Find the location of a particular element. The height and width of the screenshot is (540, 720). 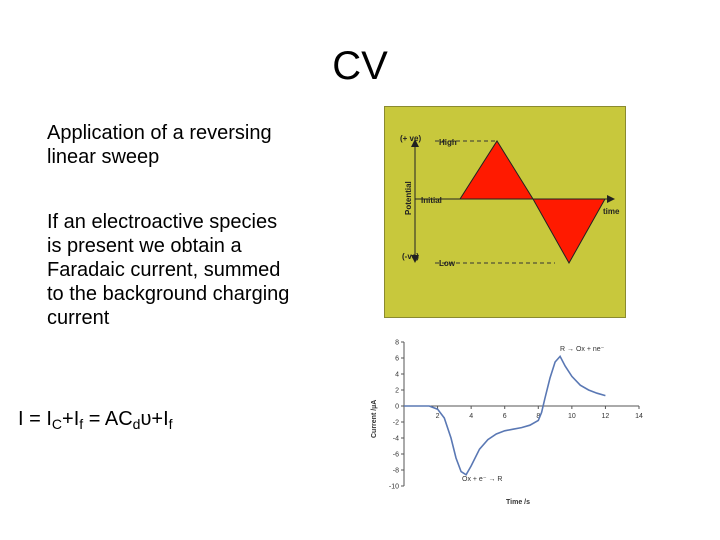

y-tick-label: 4 is located at coordinates (397, 375).